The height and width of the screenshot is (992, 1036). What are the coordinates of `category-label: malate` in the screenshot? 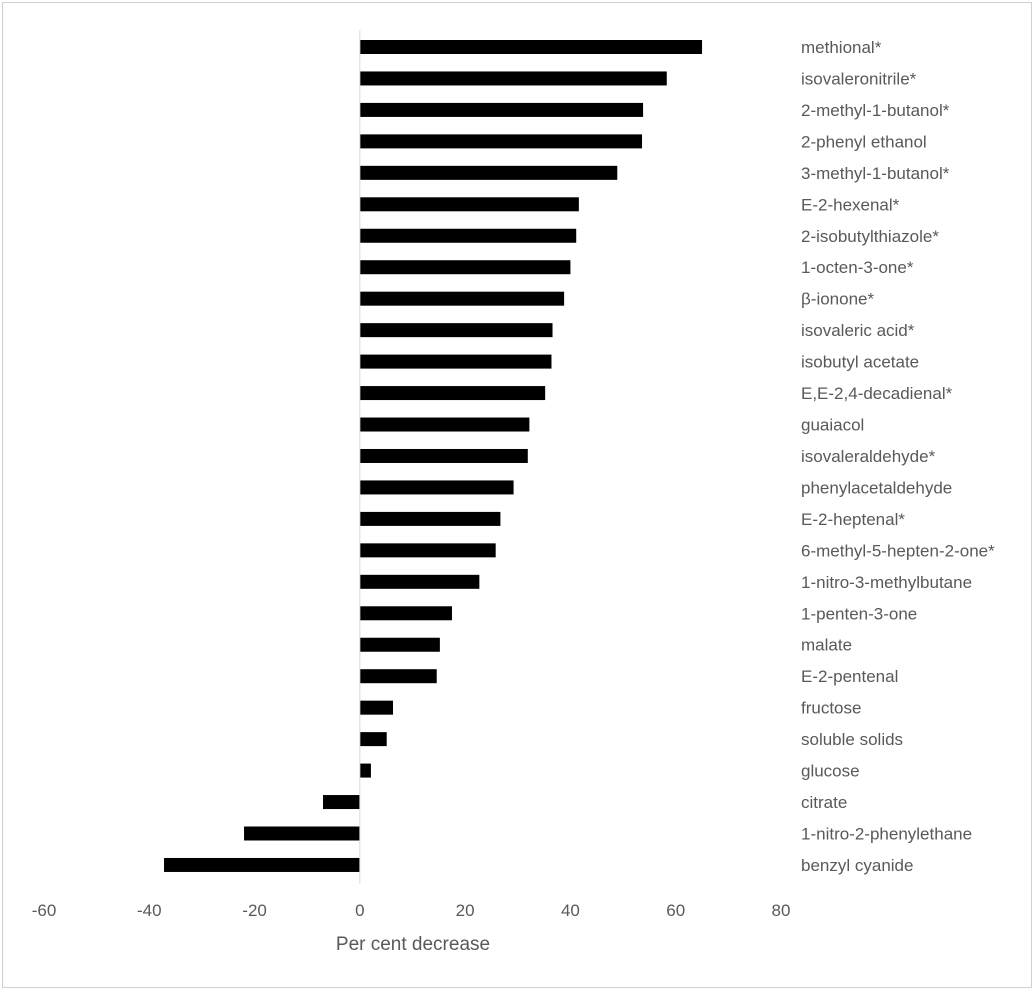 It's located at (826, 645).